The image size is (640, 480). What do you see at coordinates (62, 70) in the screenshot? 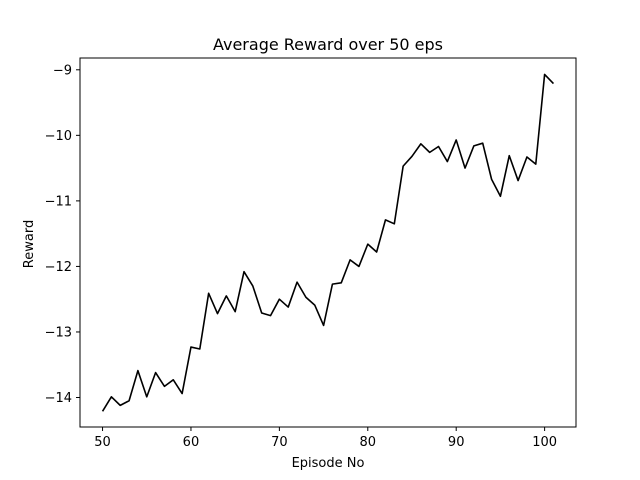
I see `y-tick-label: −9` at bounding box center [62, 70].